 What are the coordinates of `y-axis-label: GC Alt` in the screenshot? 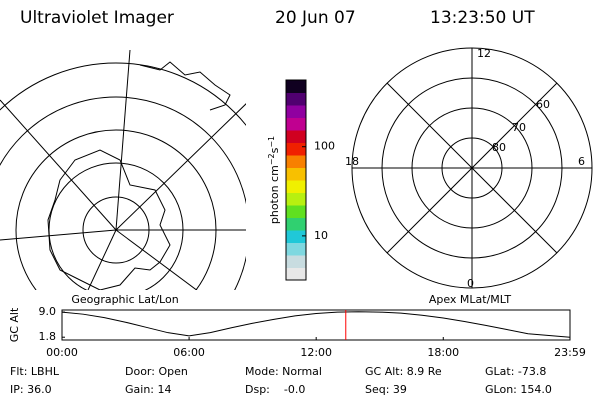 It's located at (14, 324).